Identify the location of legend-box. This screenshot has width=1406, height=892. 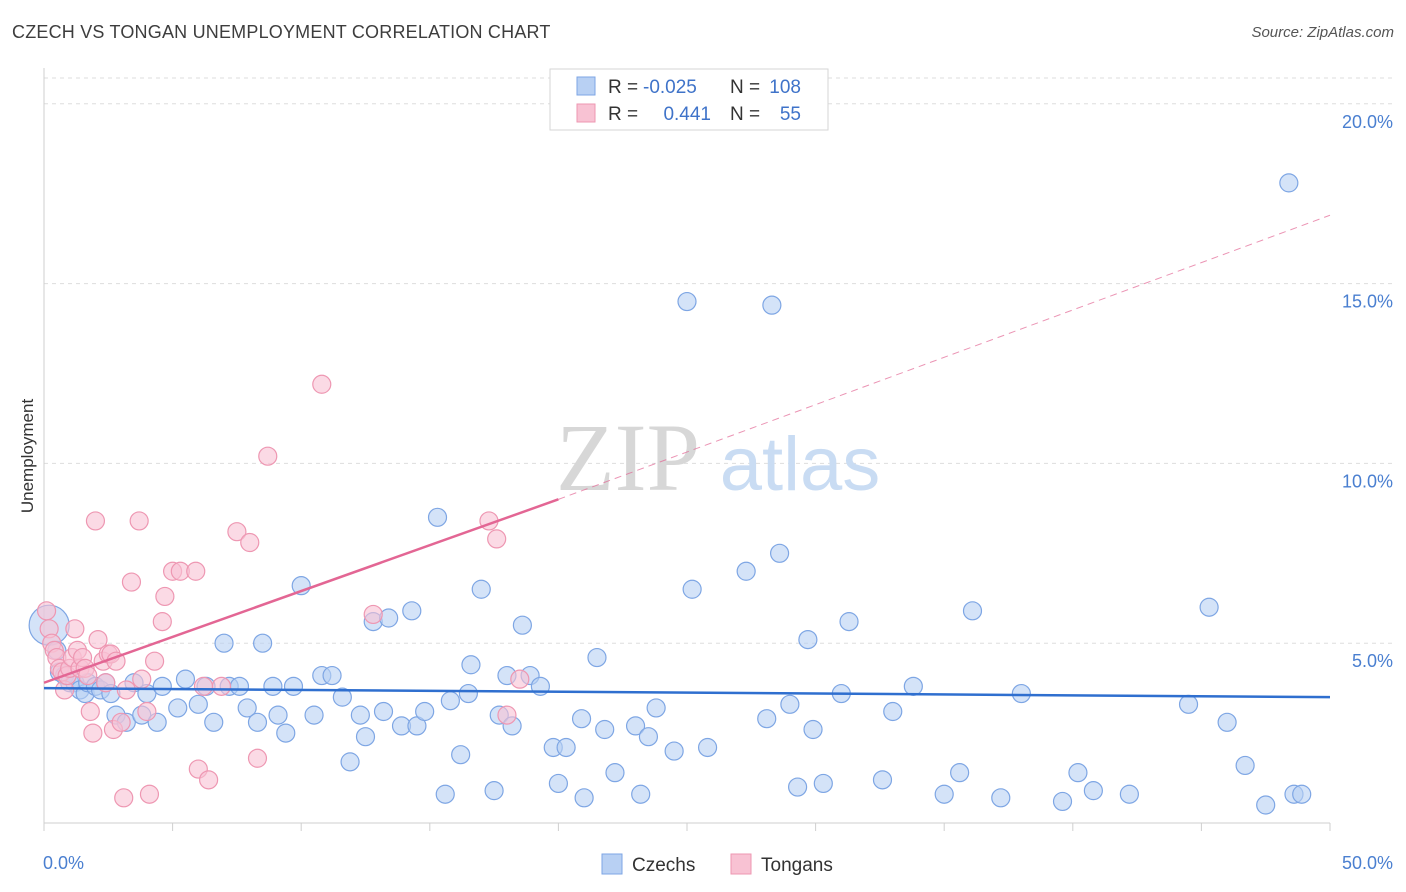
(689, 99).